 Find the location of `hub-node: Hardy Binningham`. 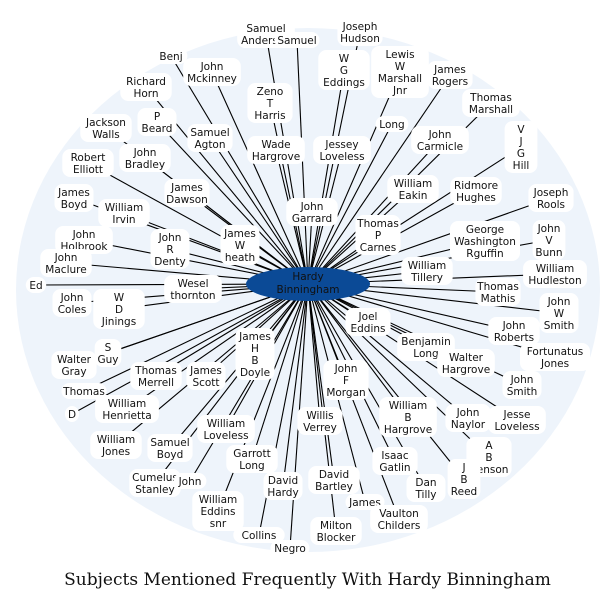

hub-node: Hardy Binningham is located at coordinates (308, 284).